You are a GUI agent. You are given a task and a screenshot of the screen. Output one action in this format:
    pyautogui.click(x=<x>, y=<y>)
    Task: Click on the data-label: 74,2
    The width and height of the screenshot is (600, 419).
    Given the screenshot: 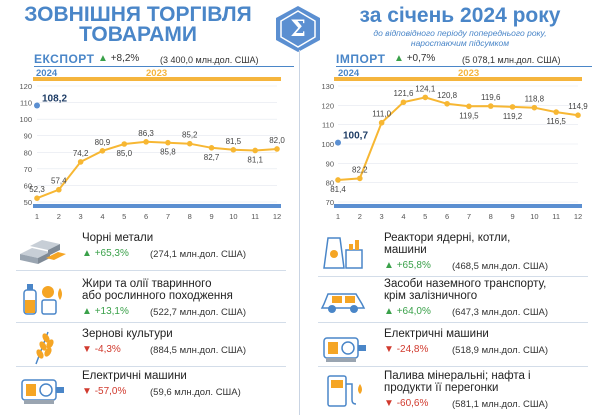 What is the action you would take?
    pyautogui.click(x=81, y=153)
    